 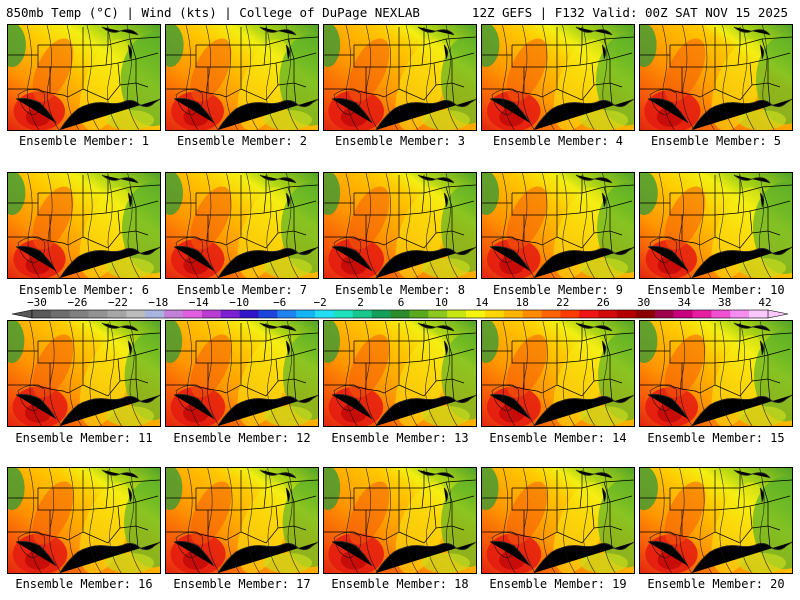 I want to click on colorbar-tick-label: 2, so click(x=360, y=302).